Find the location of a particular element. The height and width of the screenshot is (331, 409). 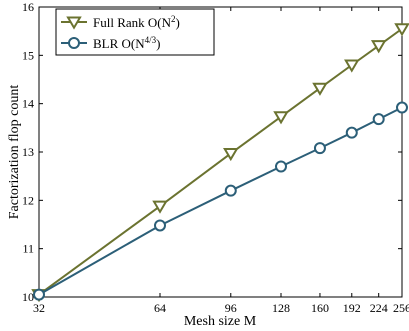

y-tick-label: 10 is located at coordinates (28, 297).